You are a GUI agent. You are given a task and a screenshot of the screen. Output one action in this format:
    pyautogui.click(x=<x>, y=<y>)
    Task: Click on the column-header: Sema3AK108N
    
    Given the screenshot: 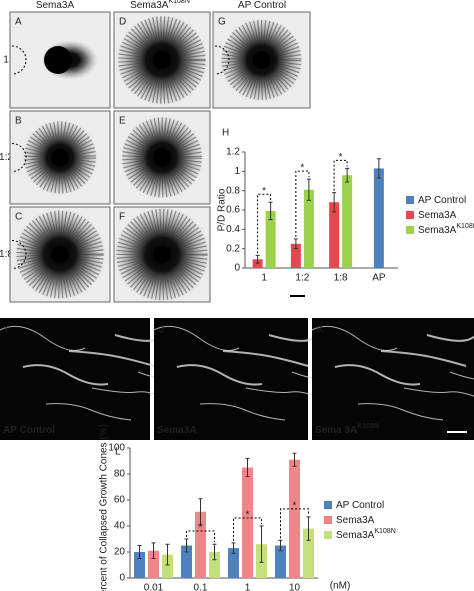 What is the action you would take?
    pyautogui.click(x=160, y=5)
    